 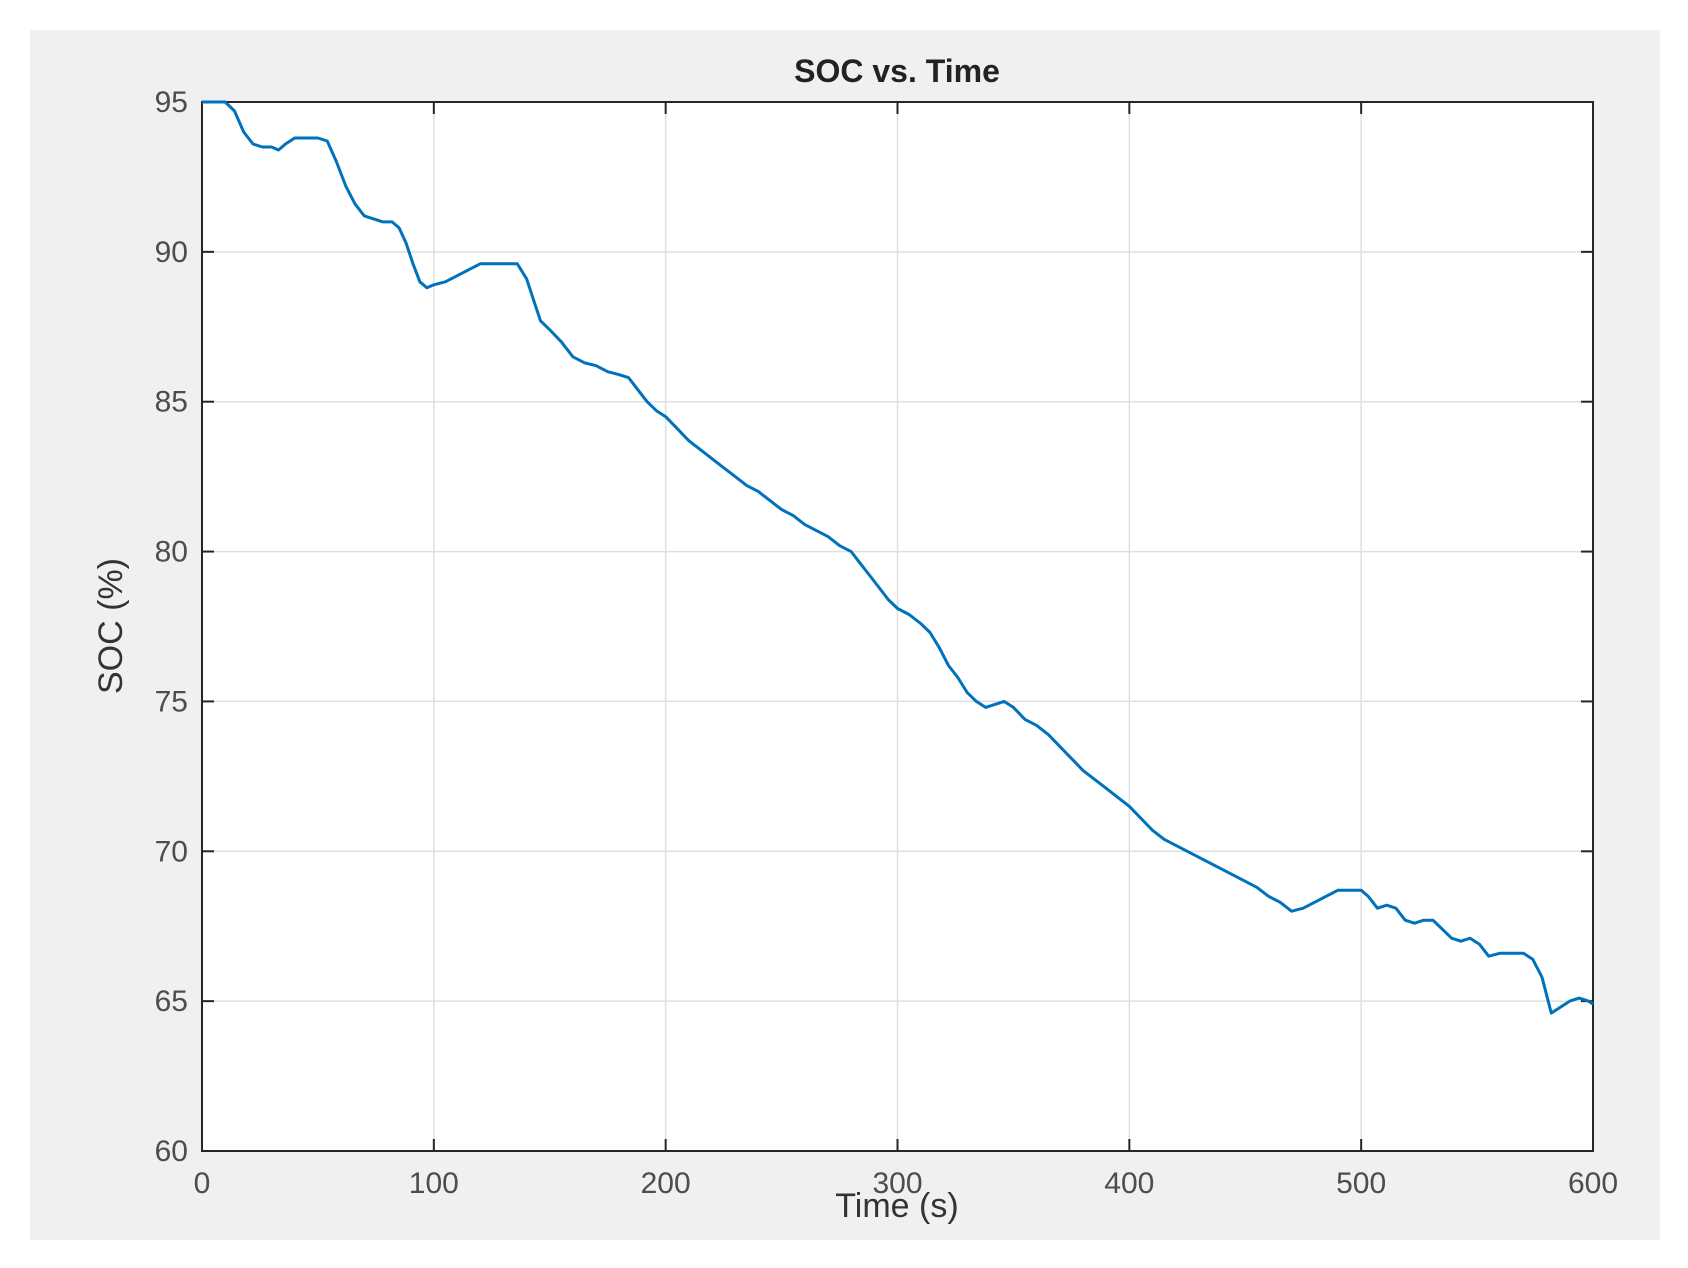 What do you see at coordinates (171, 102) in the screenshot?
I see `y-tick-label: 95` at bounding box center [171, 102].